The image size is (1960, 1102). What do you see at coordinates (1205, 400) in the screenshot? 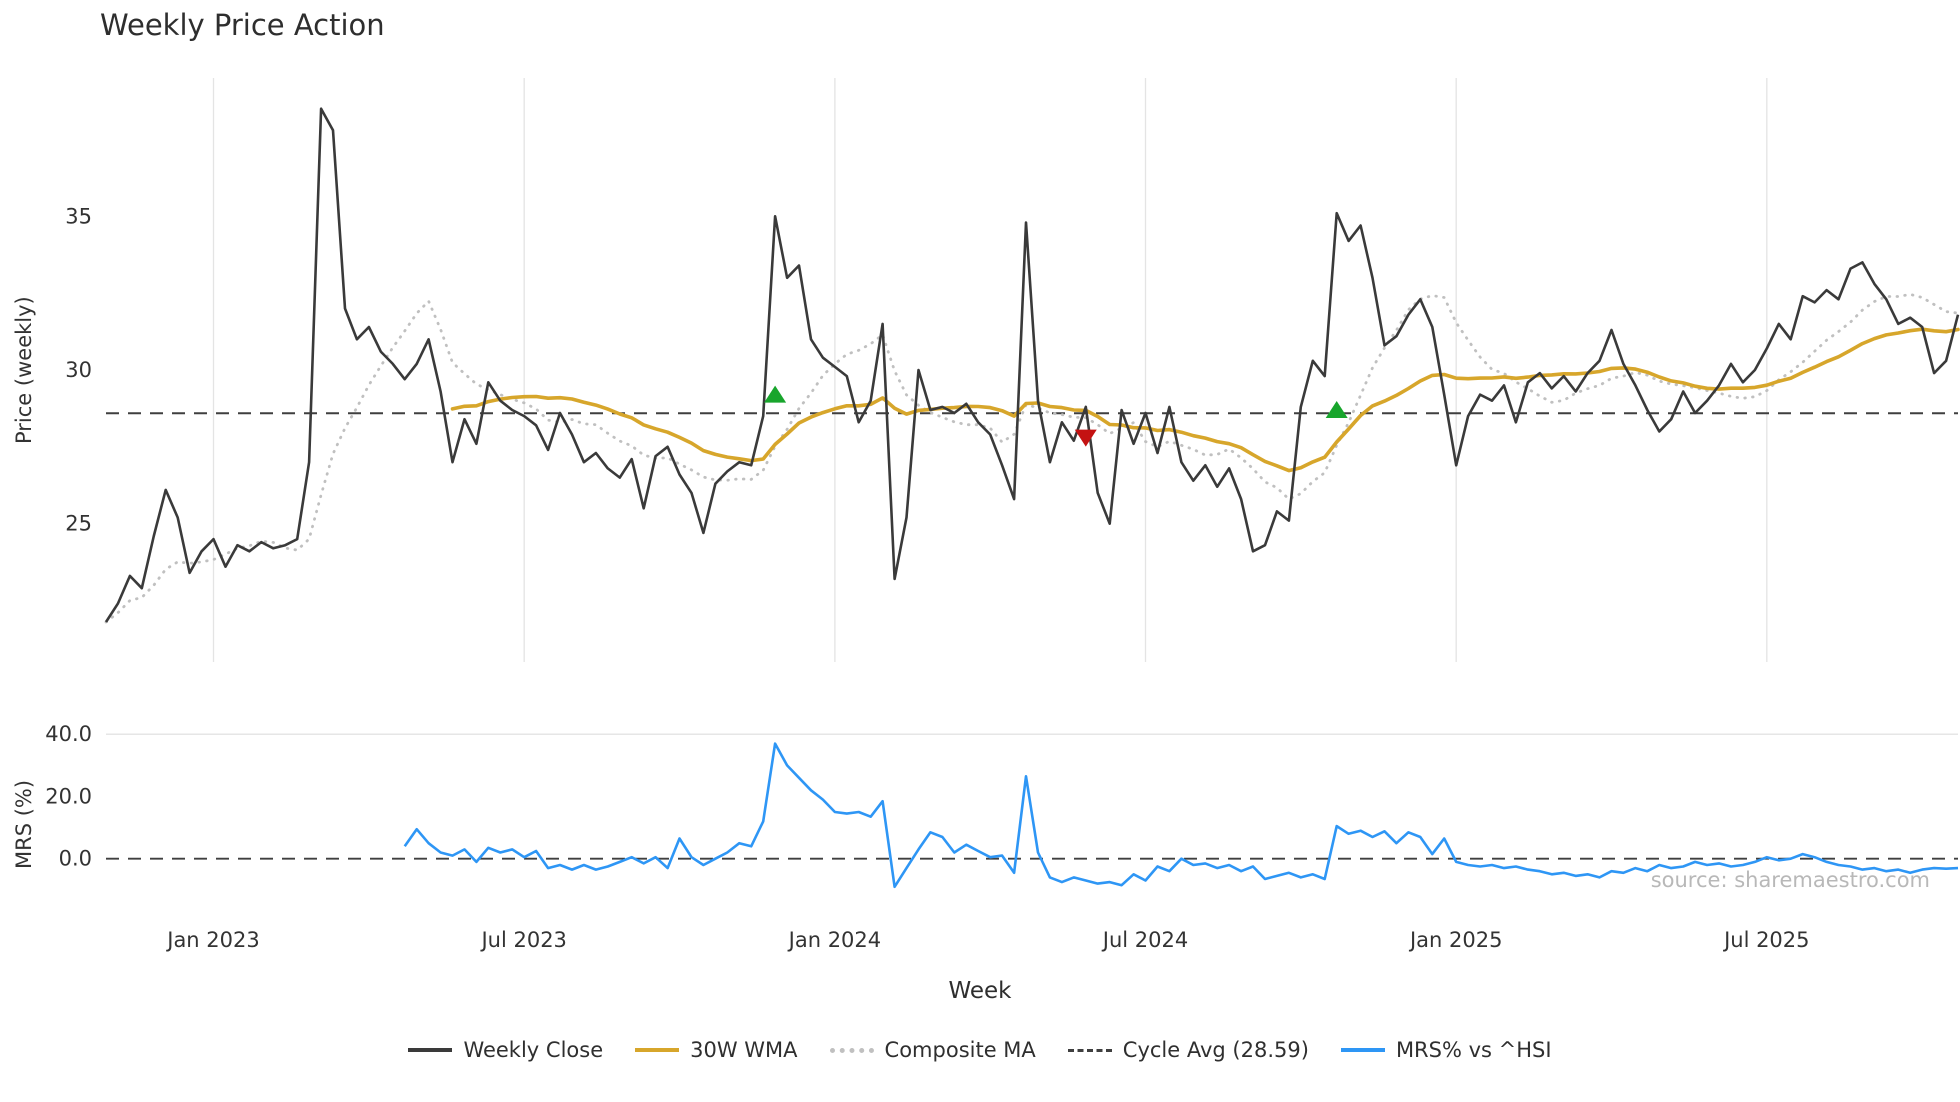
I see `wma-line` at bounding box center [1205, 400].